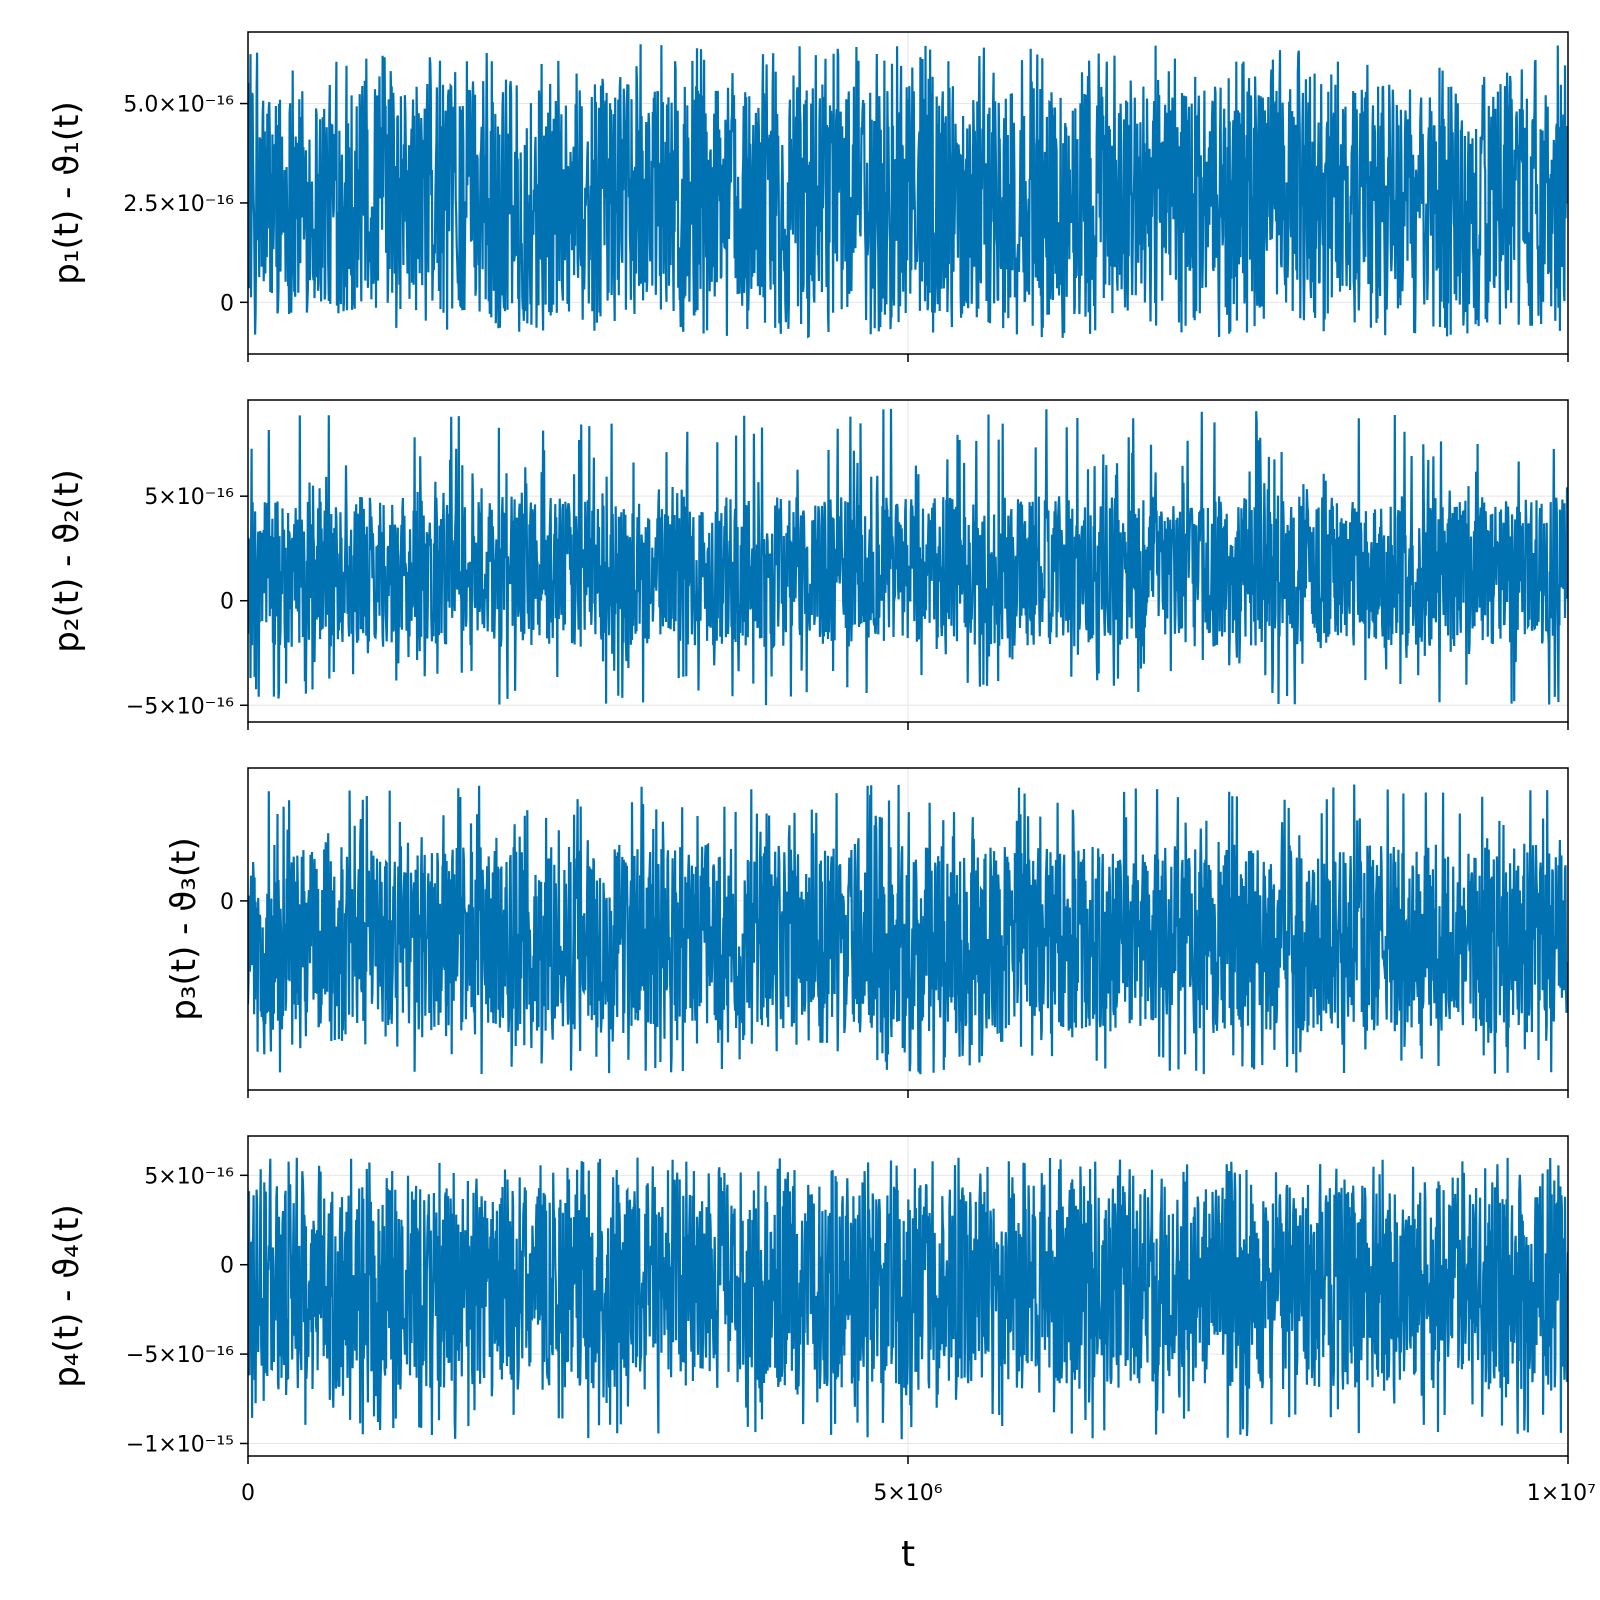 This screenshot has height=1600, width=1600. Describe the element at coordinates (184, 929) in the screenshot. I see `y-axis-label: p₃(t) - ϑ₃(t)` at that location.